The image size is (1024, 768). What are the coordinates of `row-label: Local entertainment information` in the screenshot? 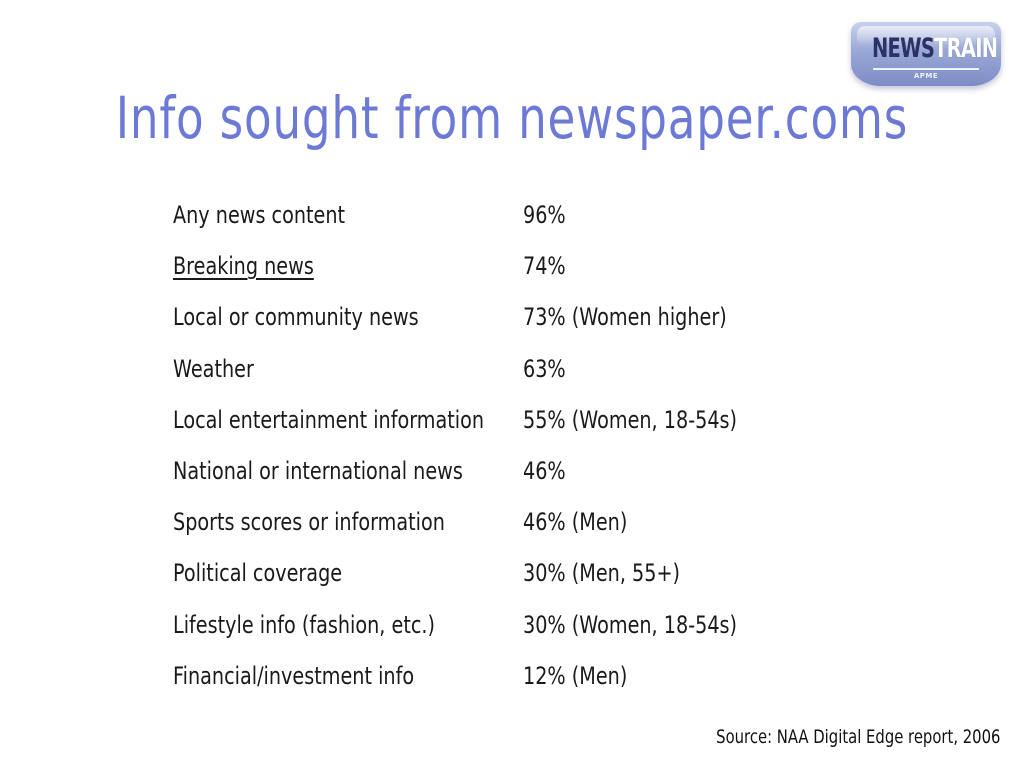 It's located at (329, 419).